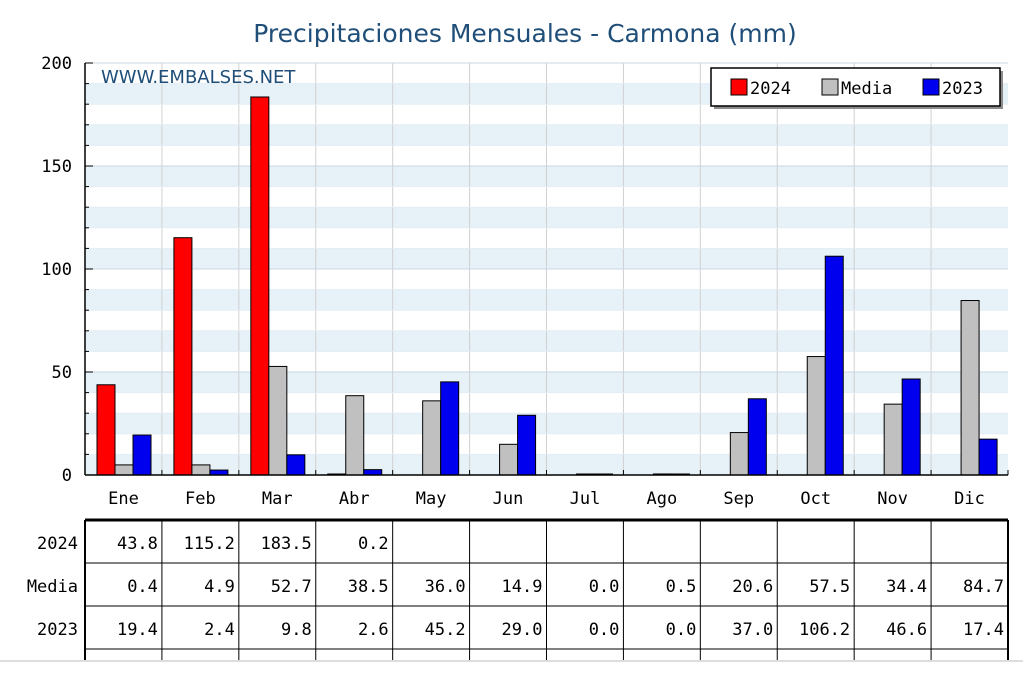 The image size is (1023, 674). I want to click on table-cell: 2.4, so click(219, 630).